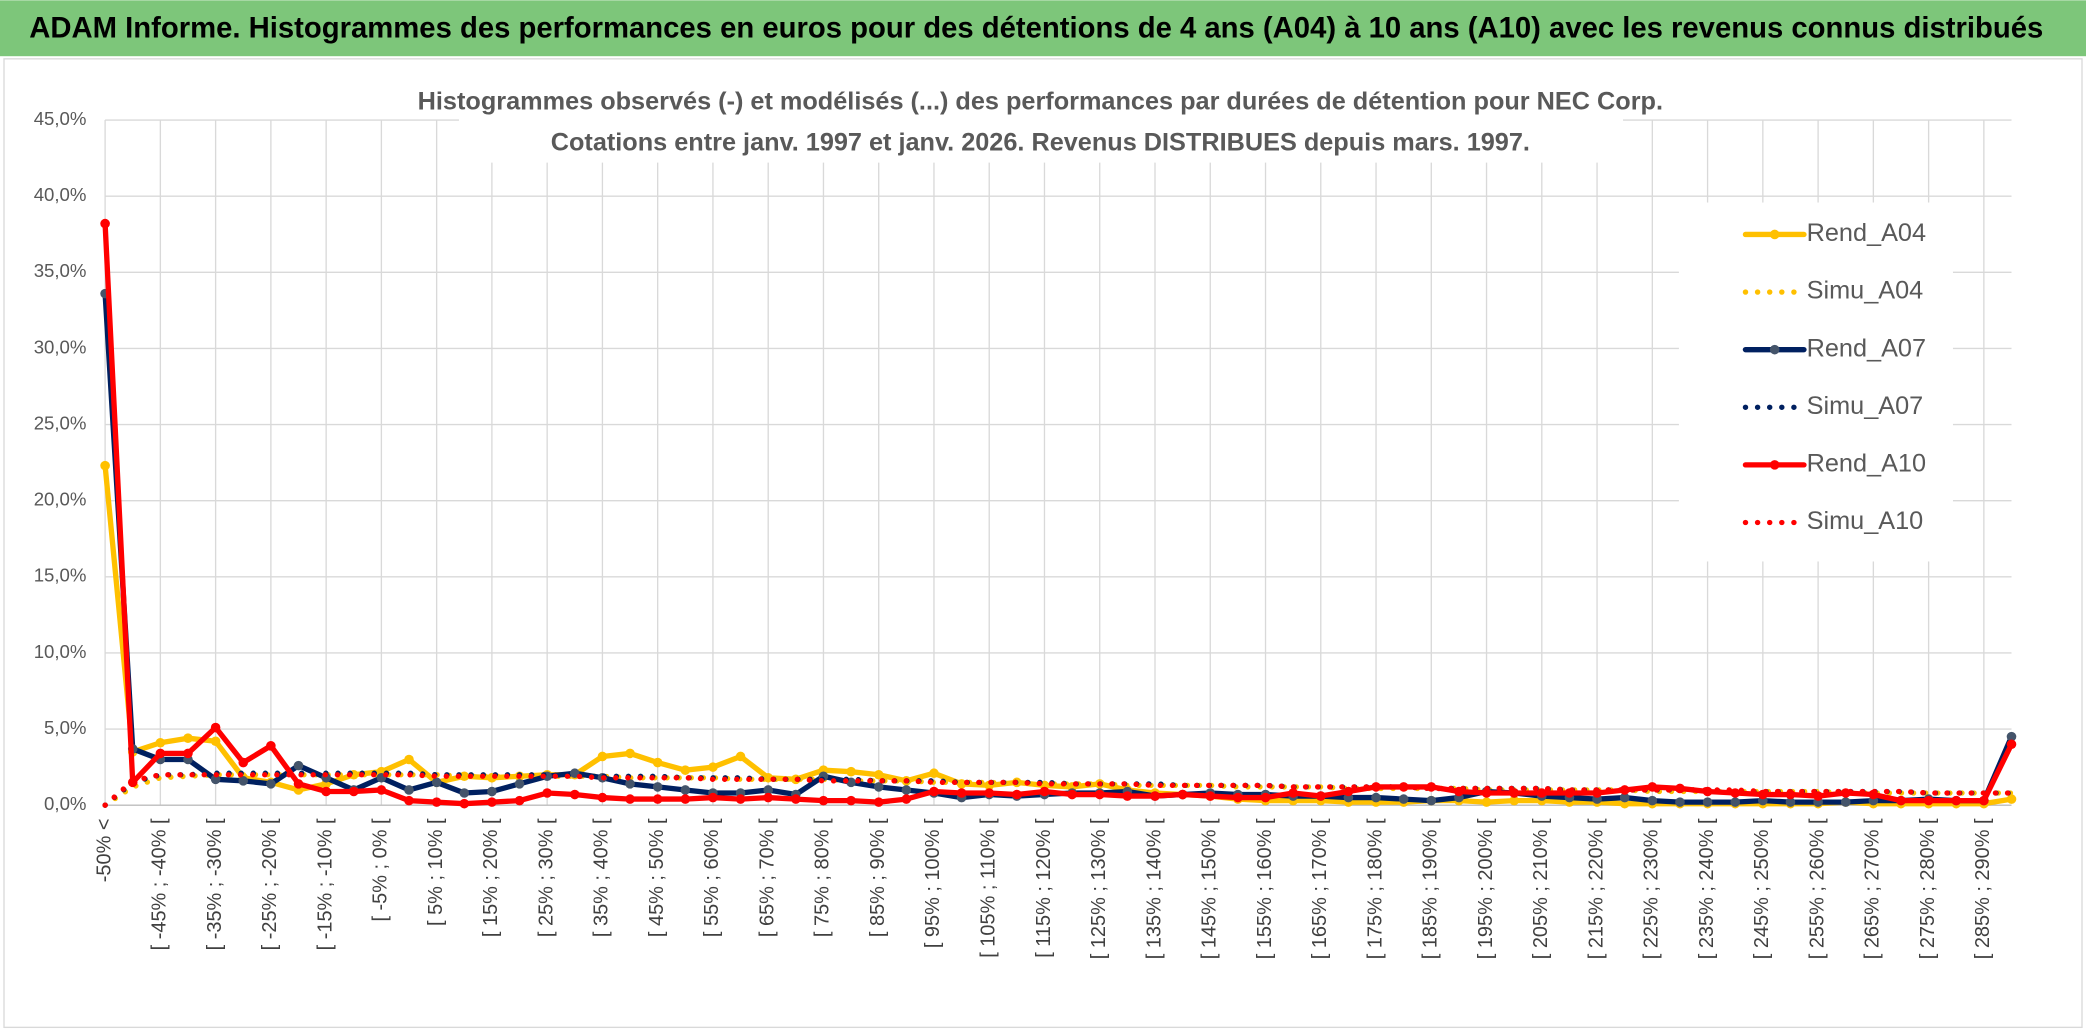 The height and width of the screenshot is (1033, 2086). Describe the element at coordinates (65, 727) in the screenshot. I see `y-tick-label: 5,0%` at that location.